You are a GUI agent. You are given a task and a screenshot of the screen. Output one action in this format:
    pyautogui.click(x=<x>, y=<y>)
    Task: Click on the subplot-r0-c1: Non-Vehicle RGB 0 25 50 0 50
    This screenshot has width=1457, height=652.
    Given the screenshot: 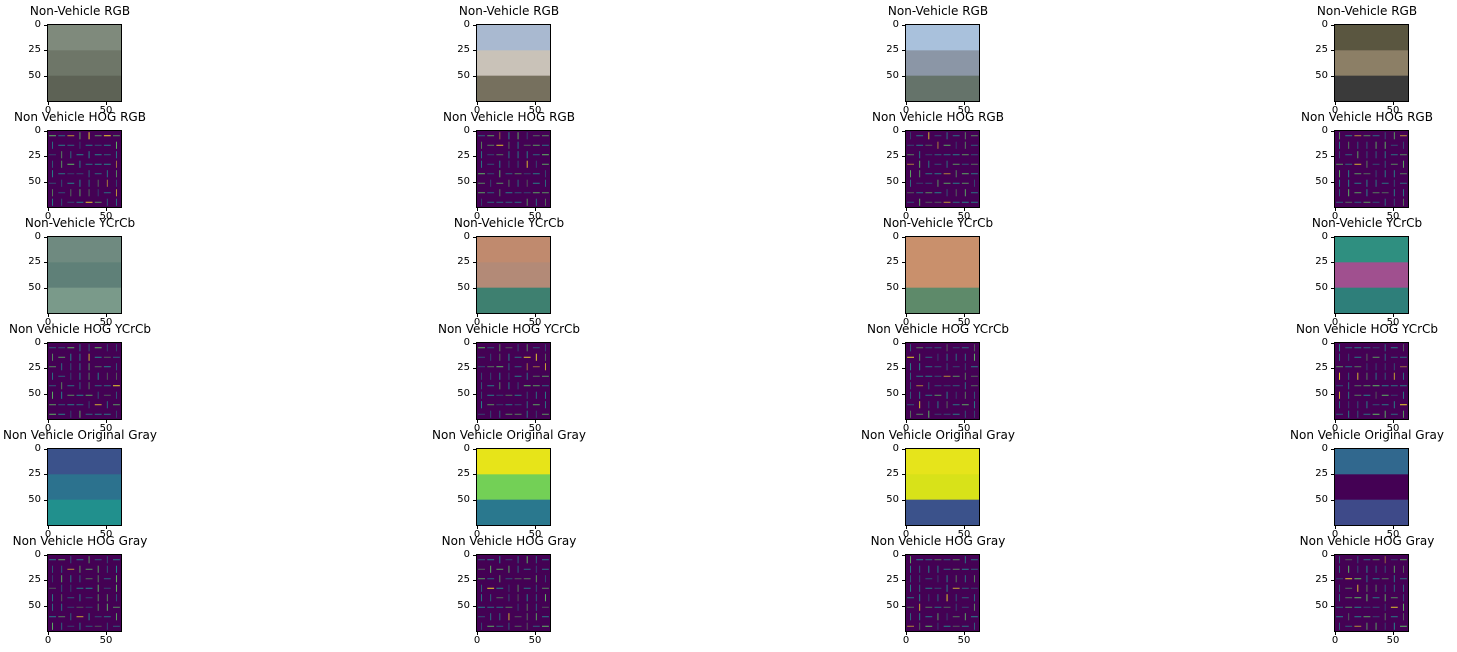 What is the action you would take?
    pyautogui.click(x=509, y=60)
    